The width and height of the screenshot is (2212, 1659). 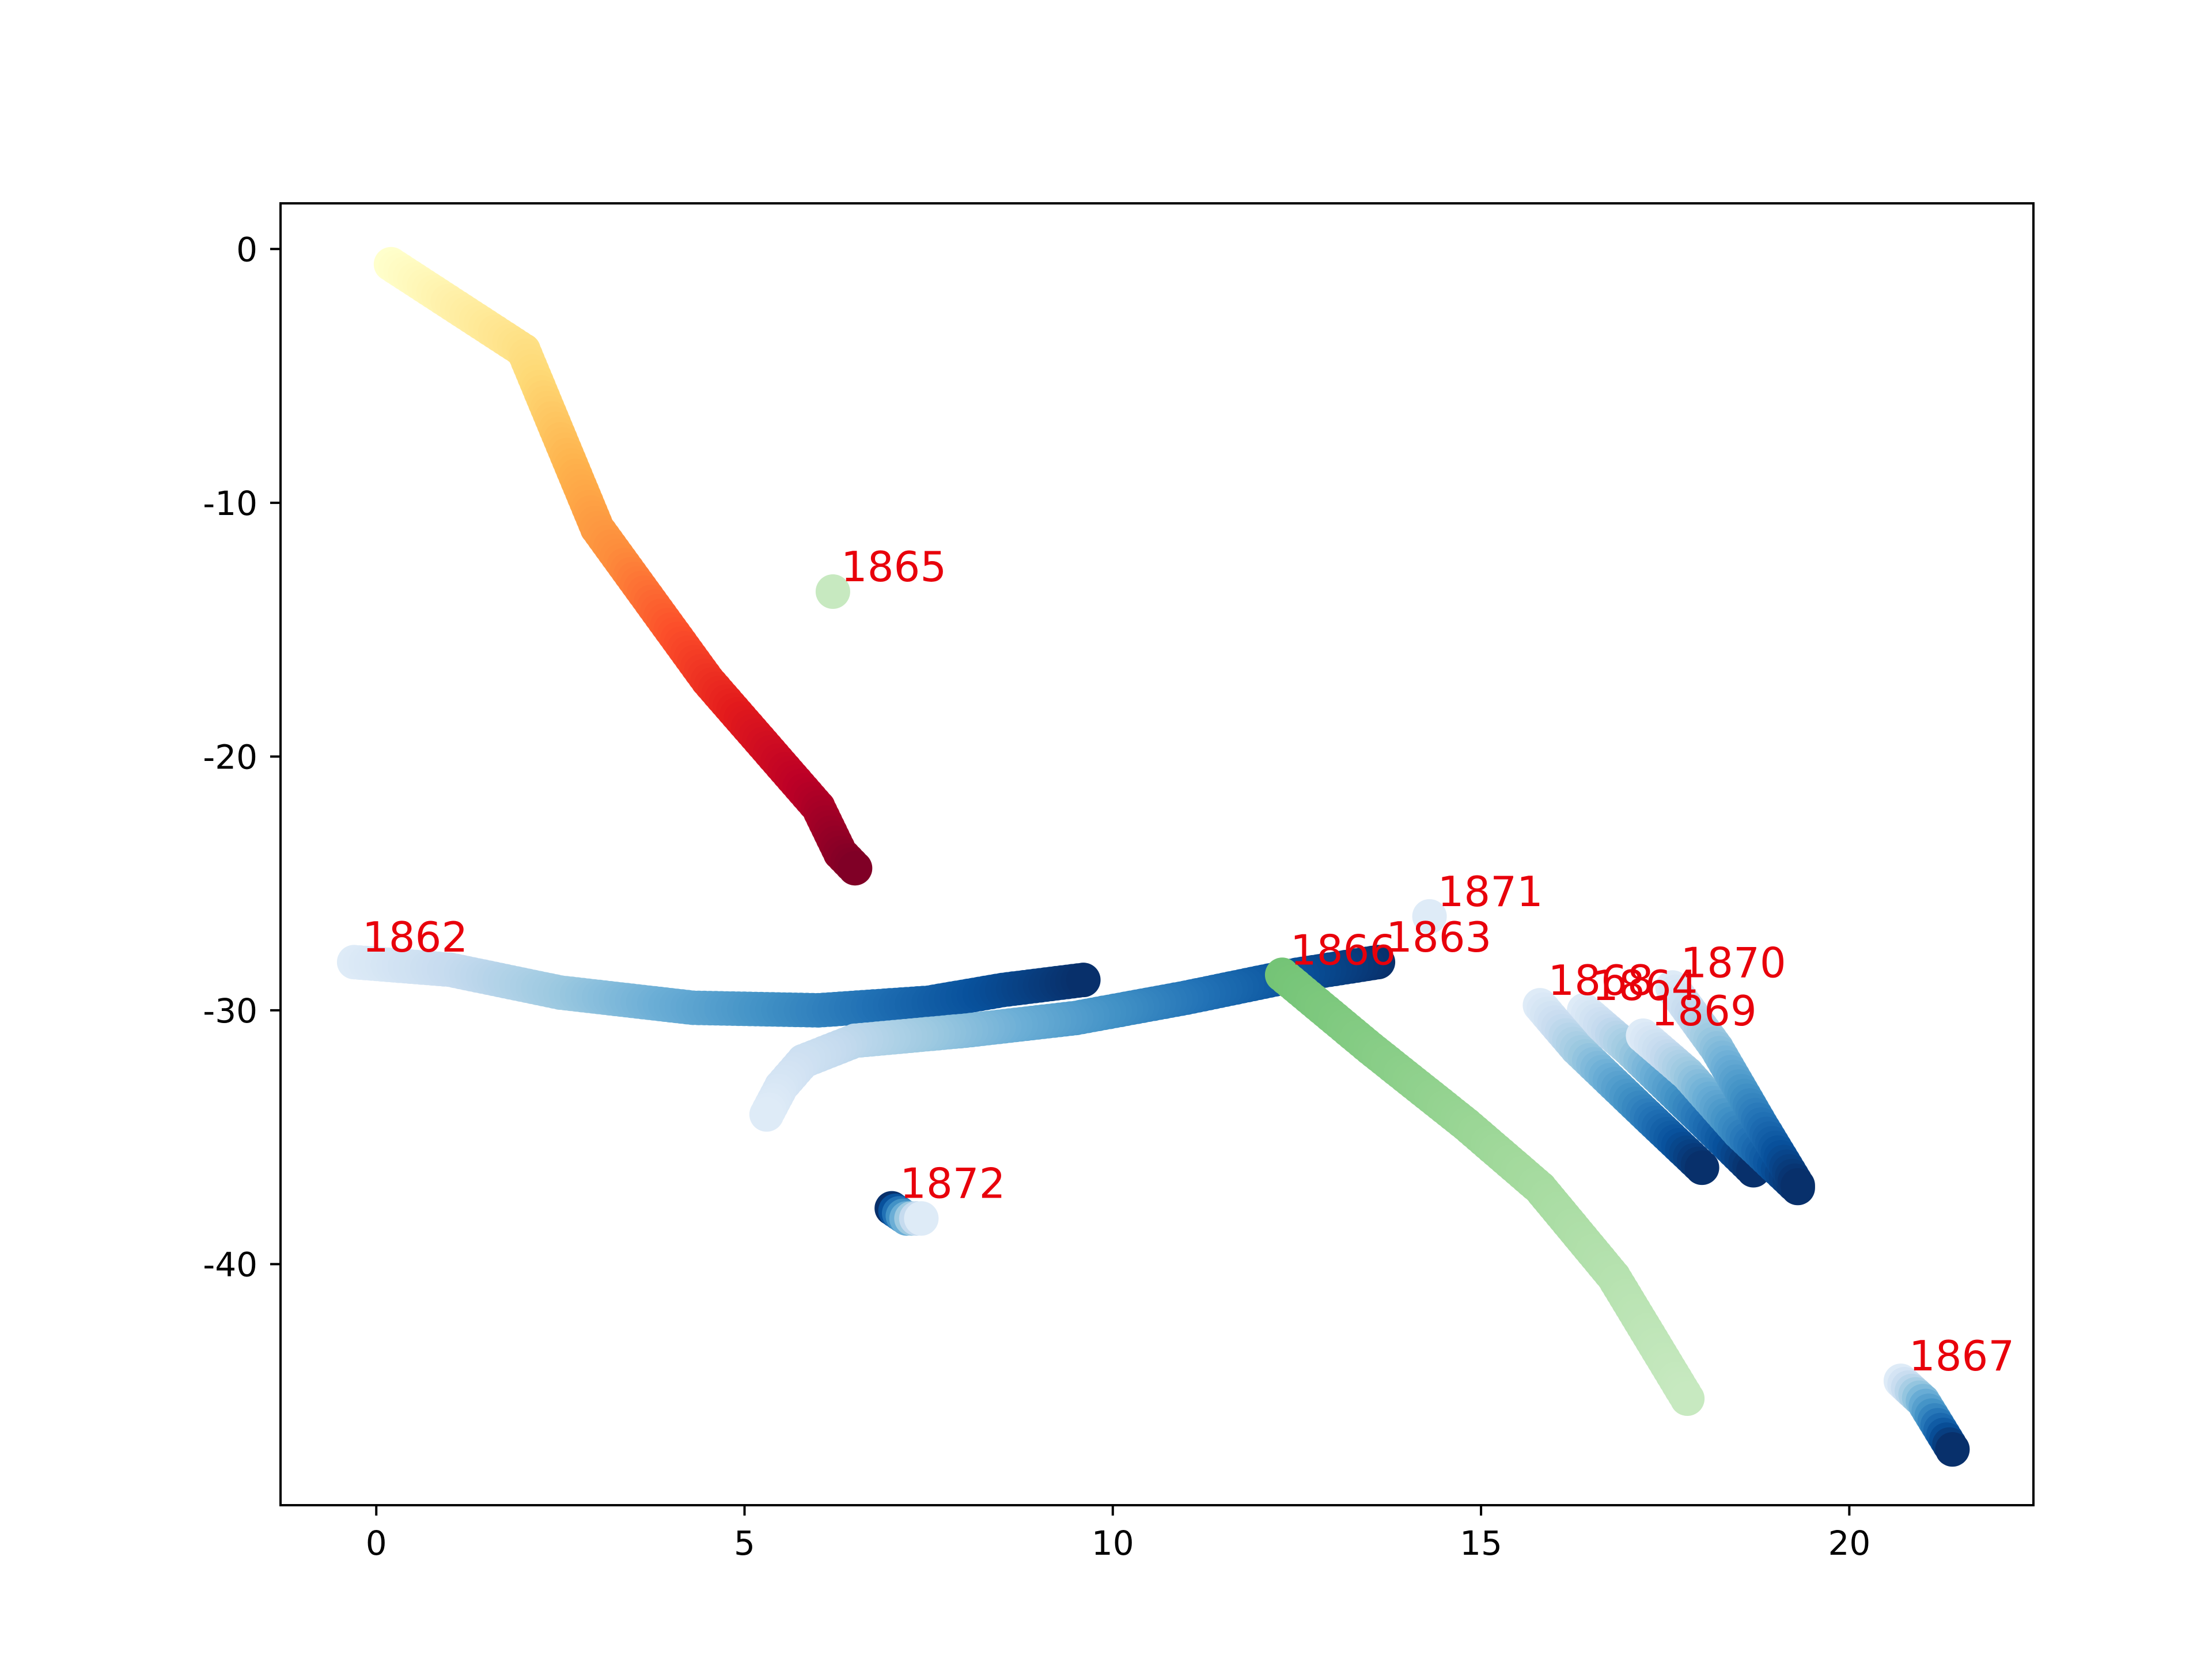 I want to click on y-tick-label: 0, so click(x=246, y=249).